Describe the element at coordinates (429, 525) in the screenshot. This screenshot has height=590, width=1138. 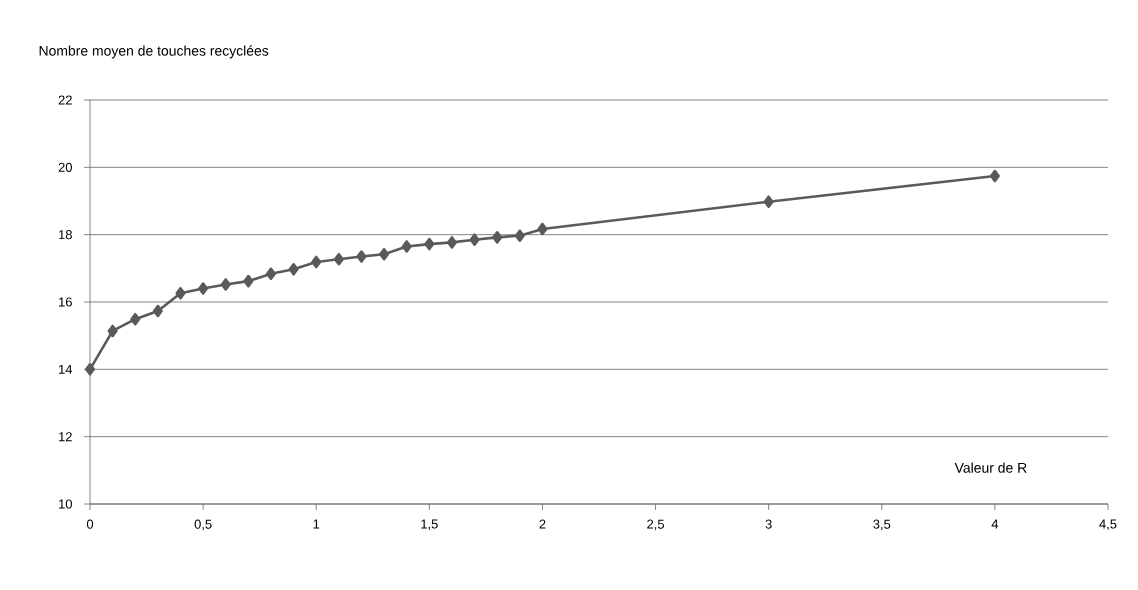
I see `x-tick-label: 1,5` at that location.